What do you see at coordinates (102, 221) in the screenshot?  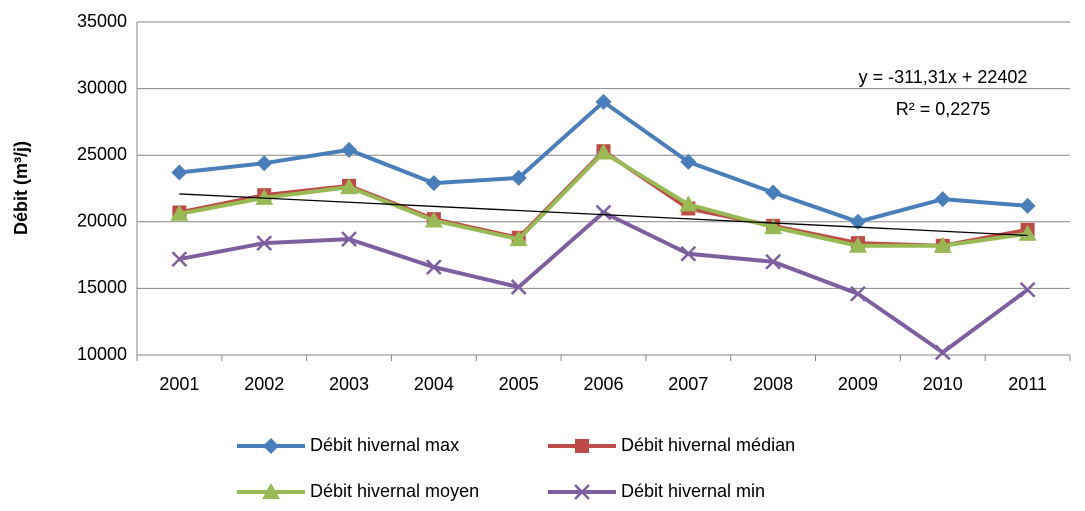 I see `y-tick-label: 20000` at bounding box center [102, 221].